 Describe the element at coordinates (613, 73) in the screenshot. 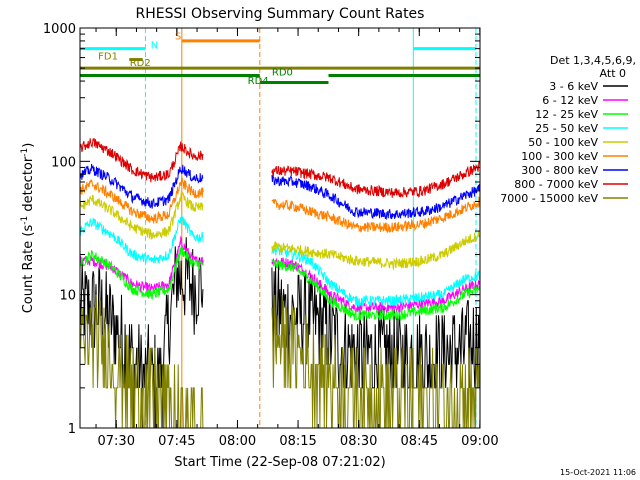

I see `legend-header-line-2: Att 0` at that location.